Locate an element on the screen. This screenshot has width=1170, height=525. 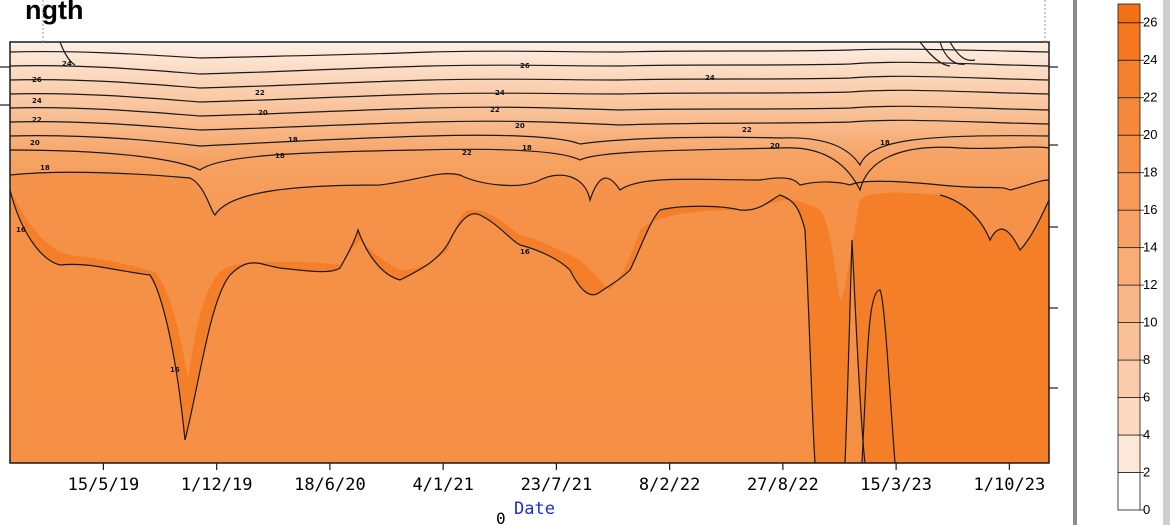
x-tick-label: 15/5/19 is located at coordinates (104, 485).